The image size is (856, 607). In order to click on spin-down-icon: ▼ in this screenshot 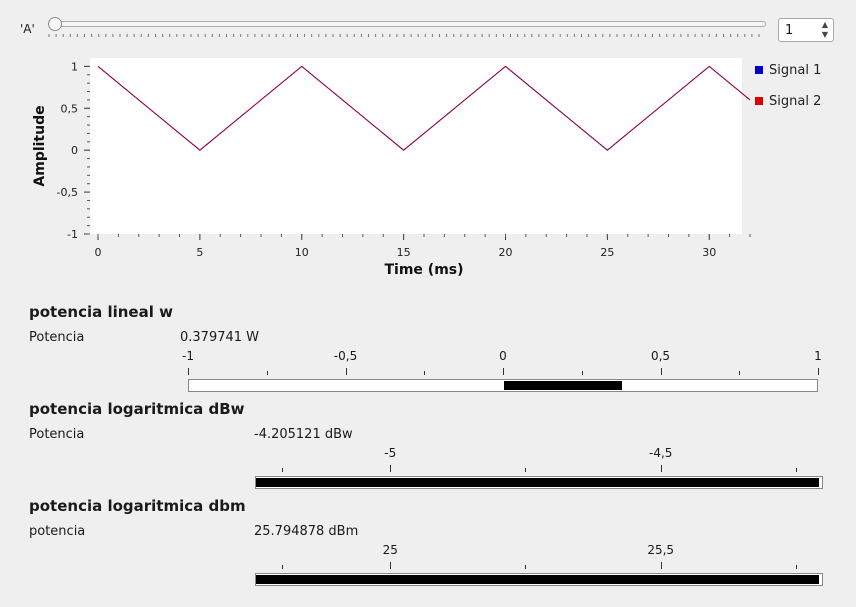, I will do `click(825, 34)`.